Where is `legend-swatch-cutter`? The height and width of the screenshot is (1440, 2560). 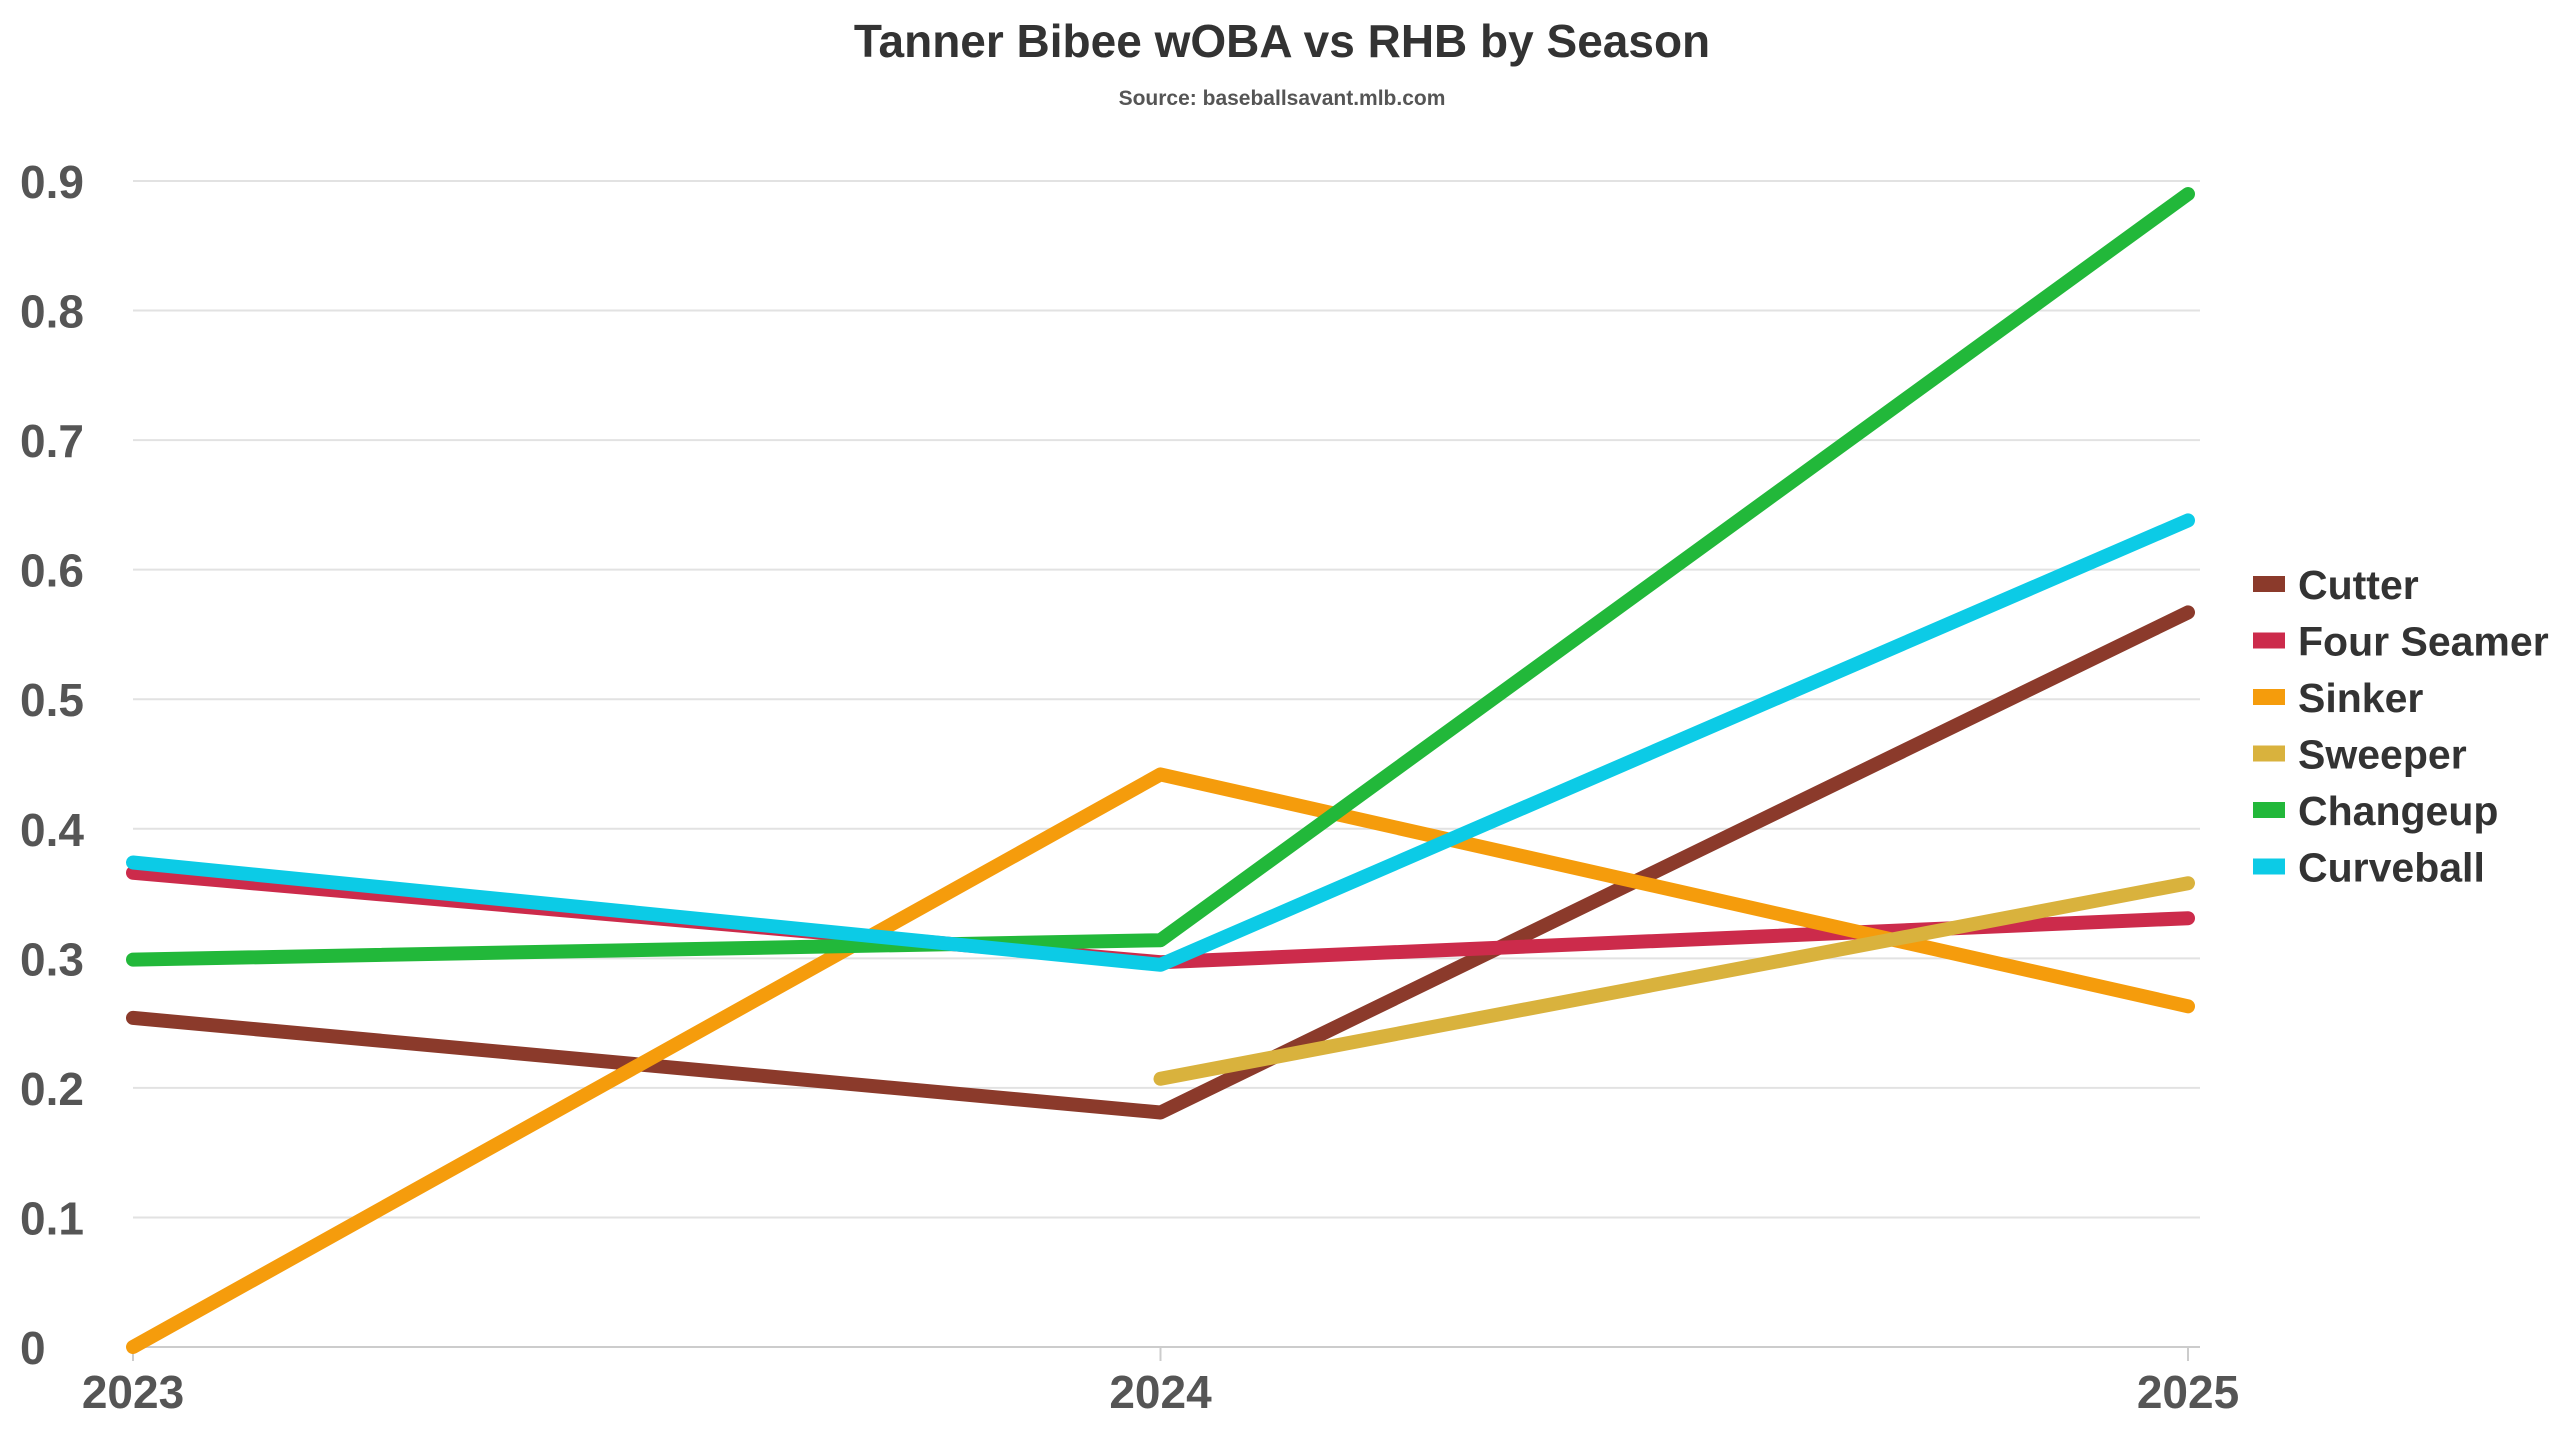 legend-swatch-cutter is located at coordinates (2269, 584).